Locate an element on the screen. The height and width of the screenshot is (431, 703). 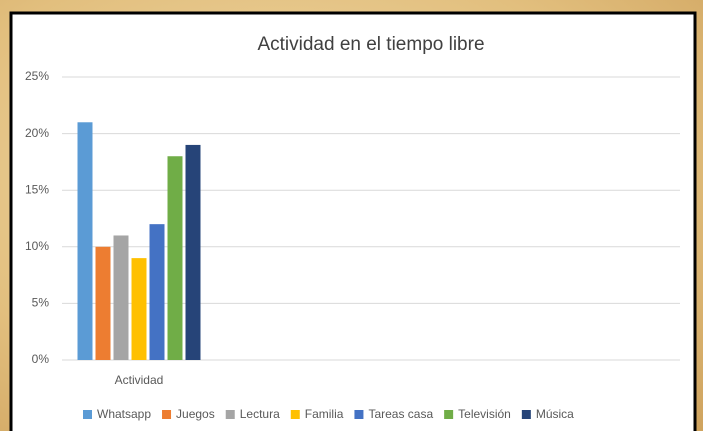
legend-label: Lectura is located at coordinates (260, 414).